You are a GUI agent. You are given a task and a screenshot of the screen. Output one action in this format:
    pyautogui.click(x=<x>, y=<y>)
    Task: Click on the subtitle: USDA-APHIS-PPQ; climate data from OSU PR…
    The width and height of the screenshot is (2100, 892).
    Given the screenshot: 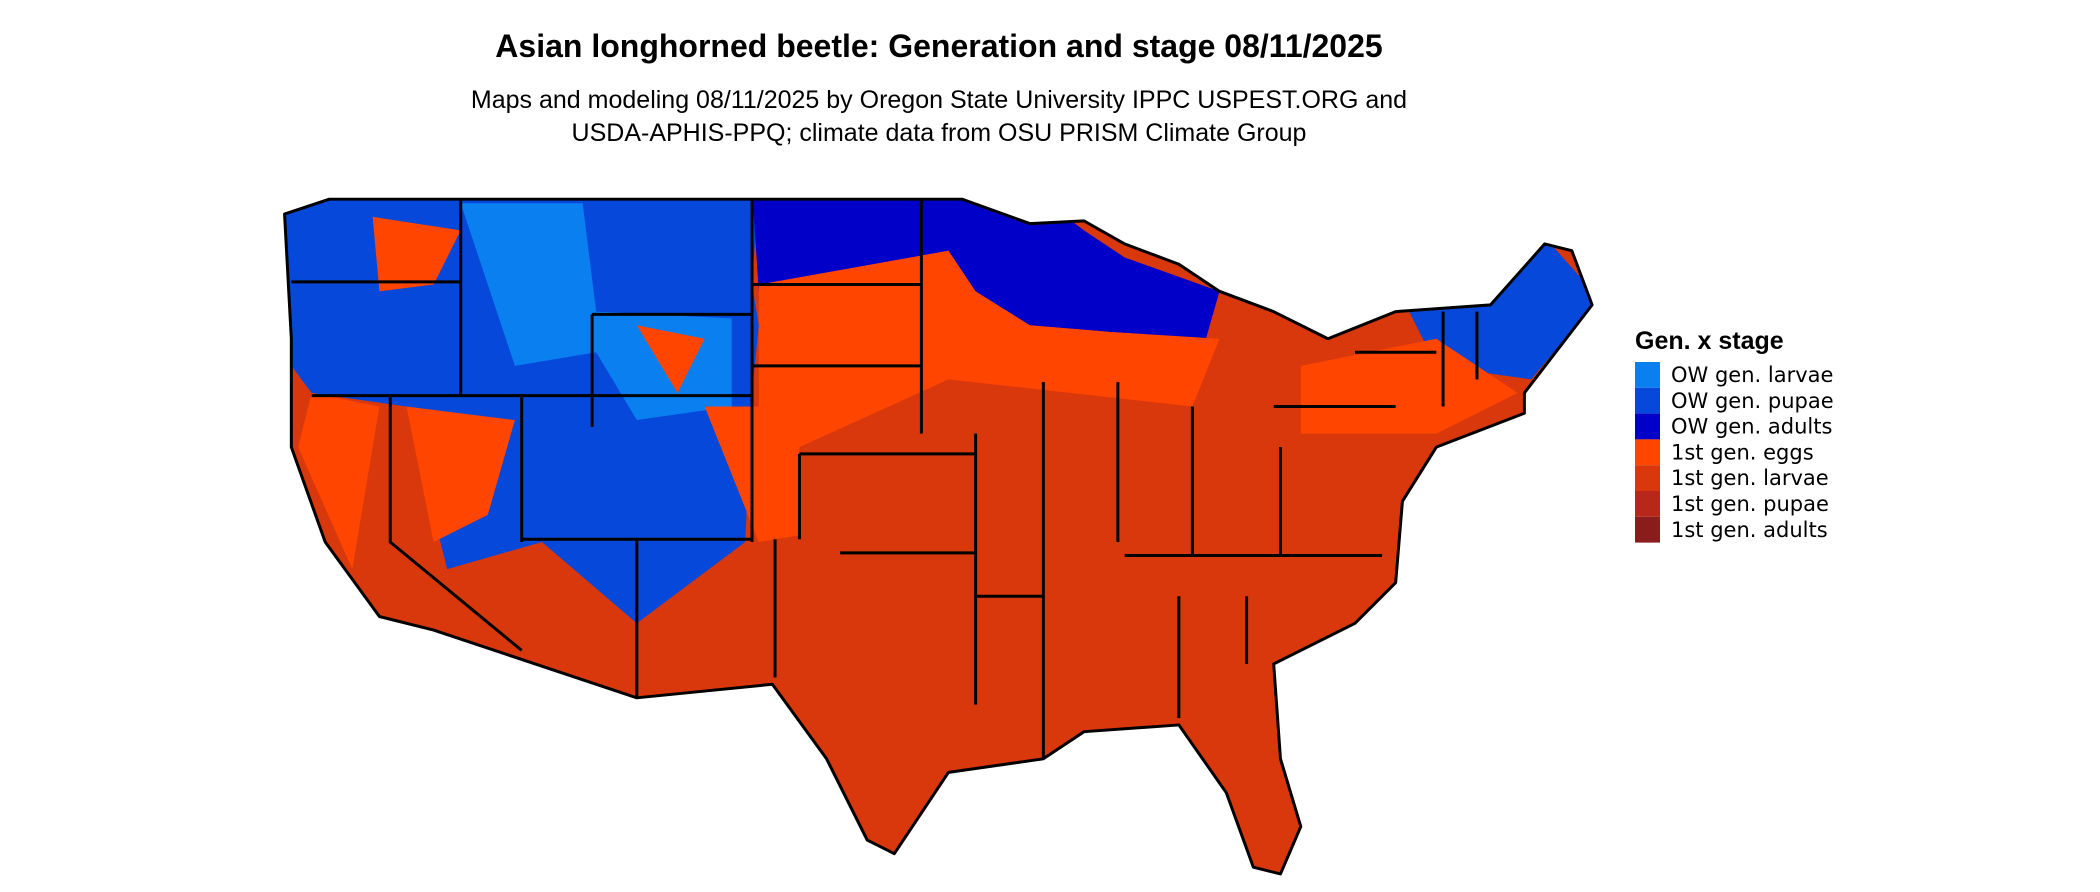 What is the action you would take?
    pyautogui.click(x=939, y=133)
    